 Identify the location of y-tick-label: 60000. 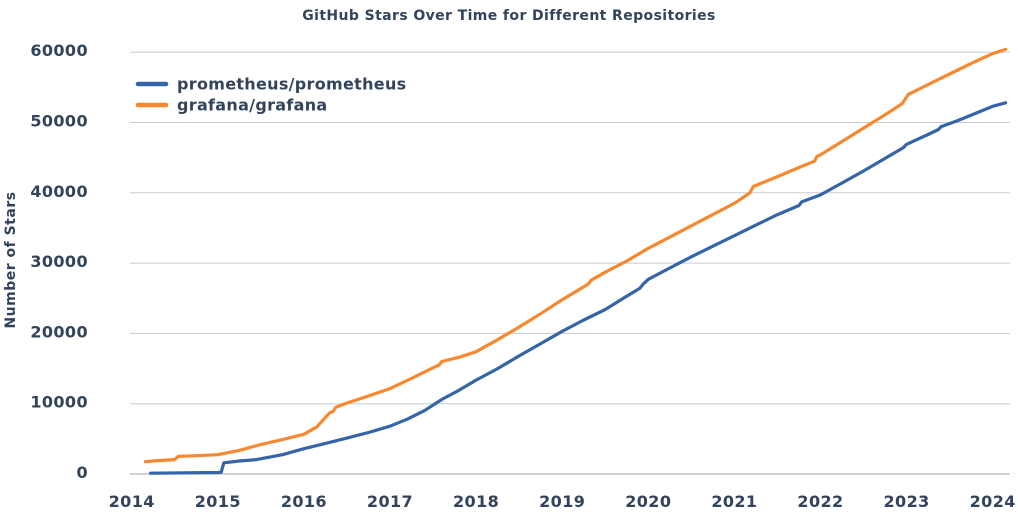
(59, 50).